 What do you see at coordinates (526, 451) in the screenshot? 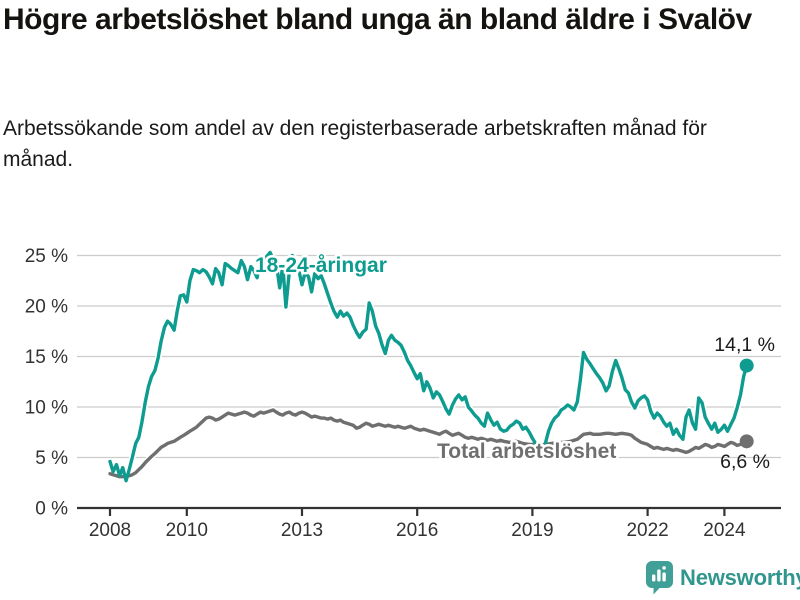
I see `label-total-series: Total arbetslöshet` at bounding box center [526, 451].